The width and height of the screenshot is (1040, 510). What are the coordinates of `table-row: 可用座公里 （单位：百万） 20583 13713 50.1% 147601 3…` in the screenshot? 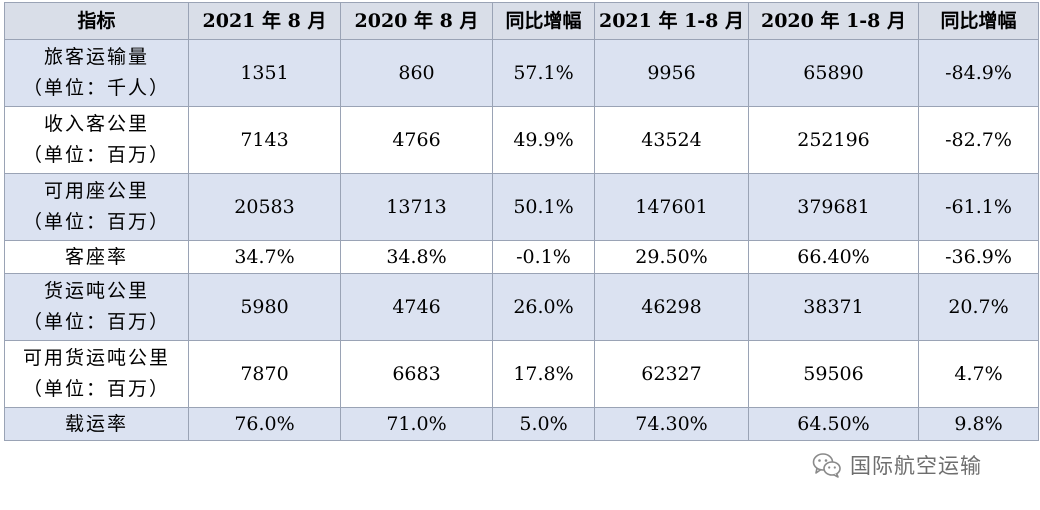 It's located at (521, 207).